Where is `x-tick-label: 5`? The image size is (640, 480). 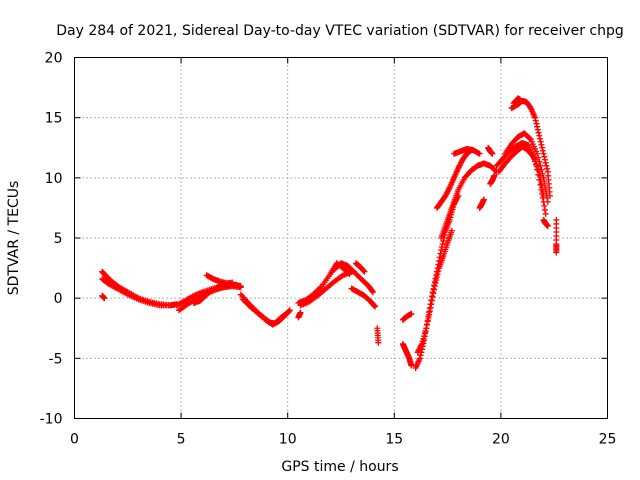
x-tick-label: 5 is located at coordinates (181, 440).